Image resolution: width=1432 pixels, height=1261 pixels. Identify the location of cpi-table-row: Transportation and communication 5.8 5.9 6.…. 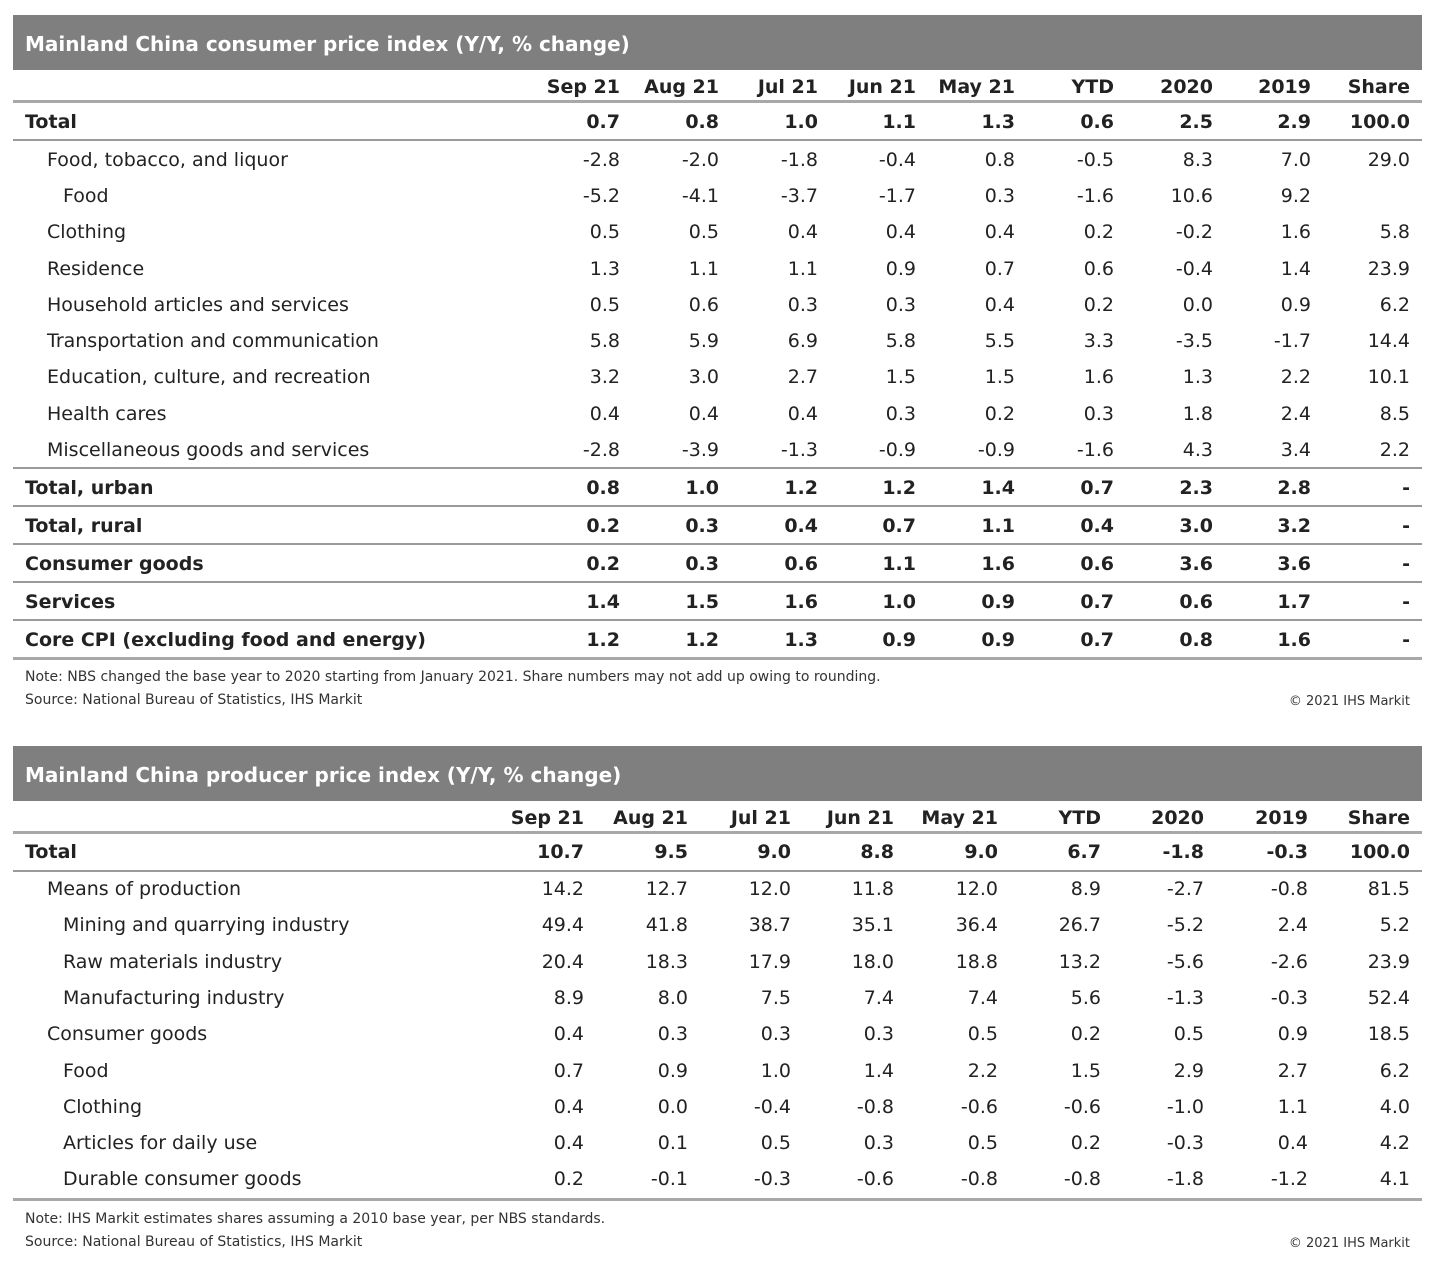
(717, 341).